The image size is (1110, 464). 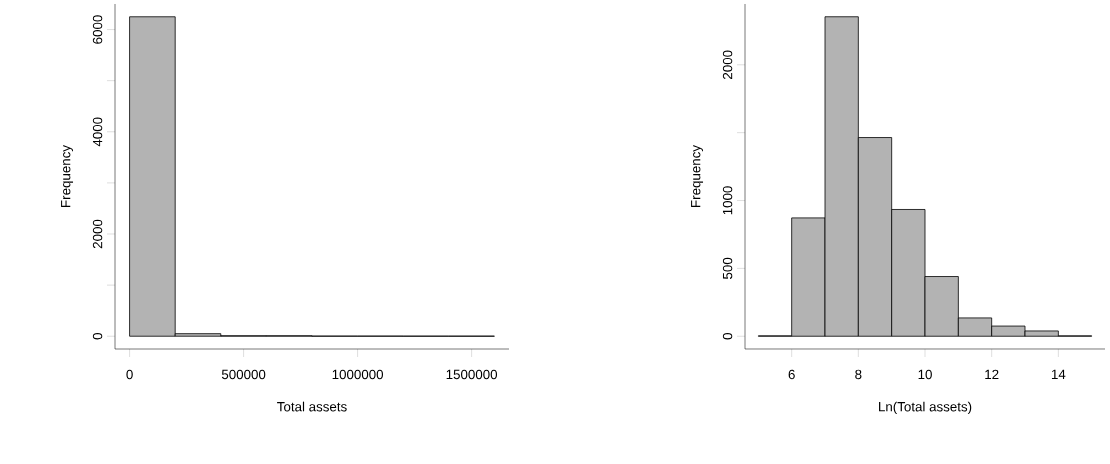 What do you see at coordinates (243, 374) in the screenshot?
I see `x-tick-label: 500000` at bounding box center [243, 374].